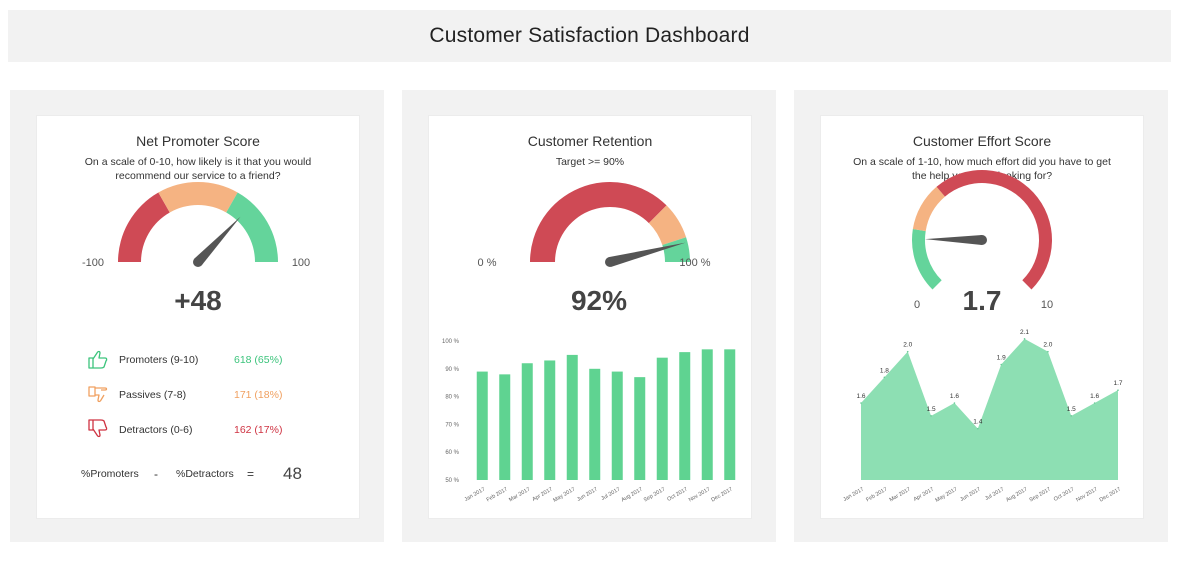  I want to click on area-data-label: 1.9, so click(1001, 358).